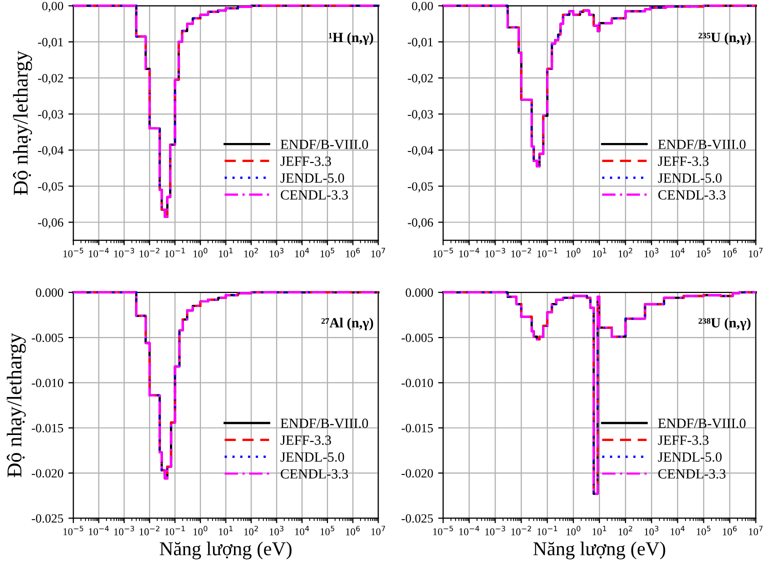  Describe the element at coordinates (724, 324) in the screenshot. I see `annotation: ²³⁸U (n,γ)` at that location.